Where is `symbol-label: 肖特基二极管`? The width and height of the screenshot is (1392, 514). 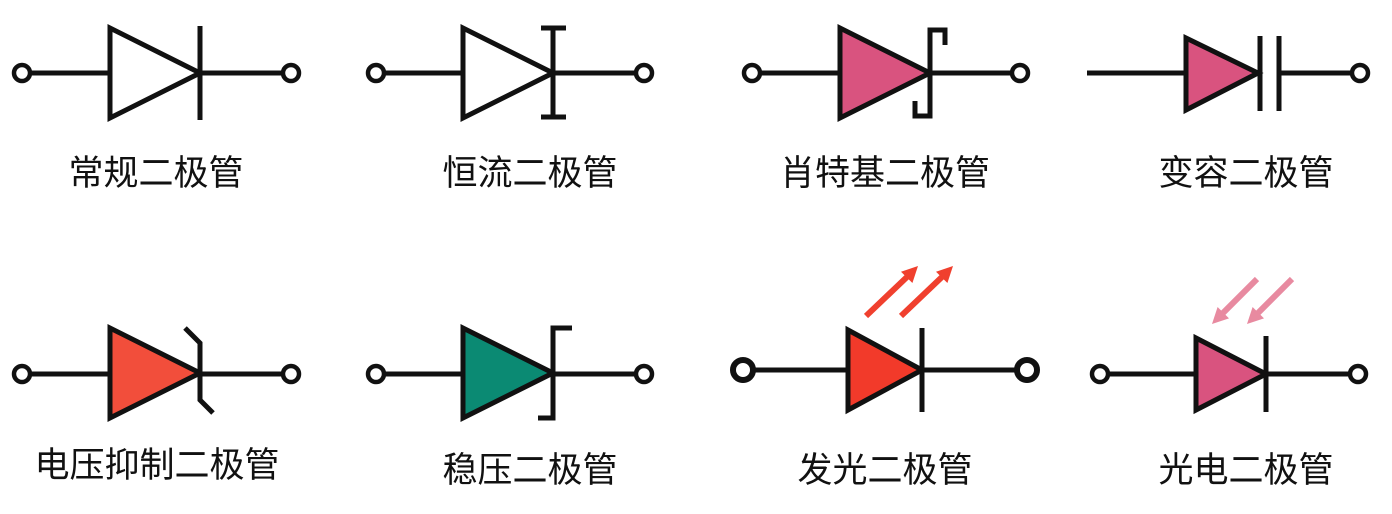
symbol-label: 肖特基二极管 is located at coordinates (885, 174).